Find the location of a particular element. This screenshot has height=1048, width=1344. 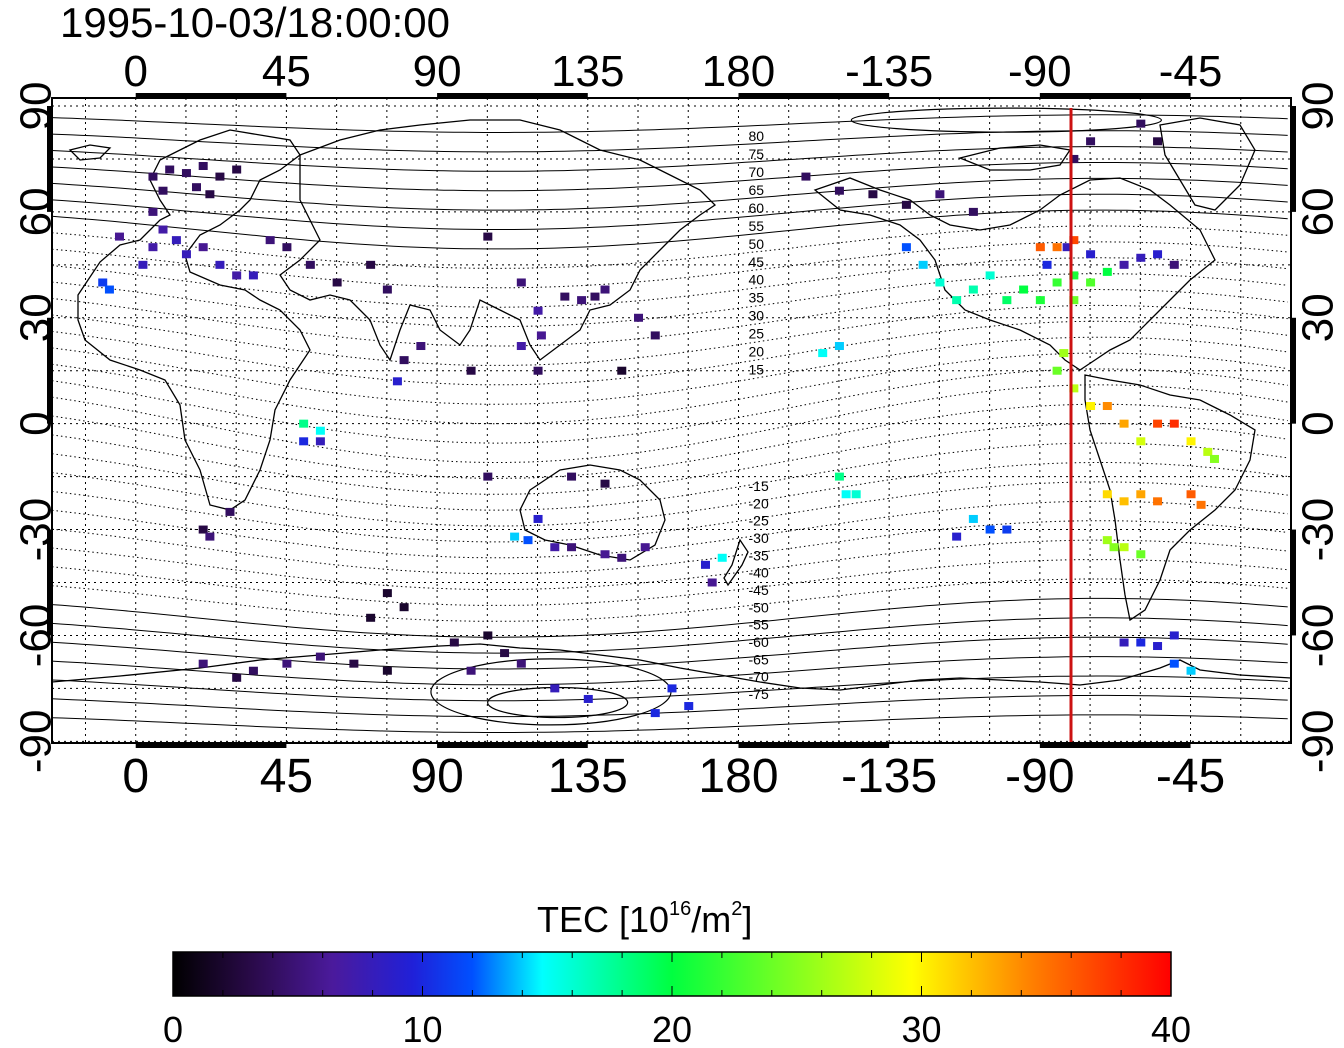

contour-label: -25 is located at coordinates (759, 521).